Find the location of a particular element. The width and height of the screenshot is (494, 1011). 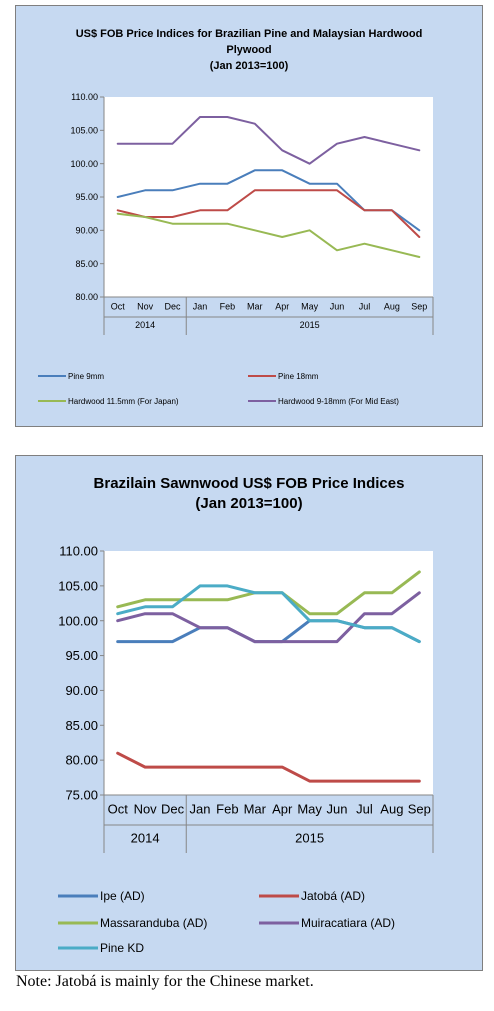

c1-year-label: 2015 is located at coordinates (309, 837).